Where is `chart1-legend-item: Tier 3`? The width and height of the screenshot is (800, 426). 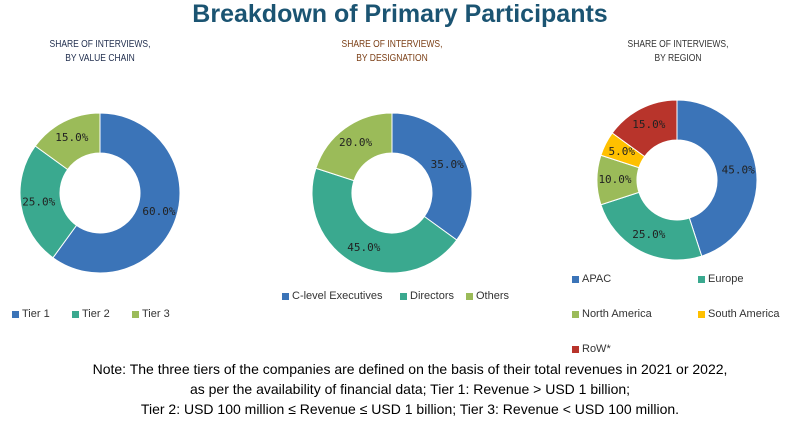 chart1-legend-item: Tier 3 is located at coordinates (151, 314).